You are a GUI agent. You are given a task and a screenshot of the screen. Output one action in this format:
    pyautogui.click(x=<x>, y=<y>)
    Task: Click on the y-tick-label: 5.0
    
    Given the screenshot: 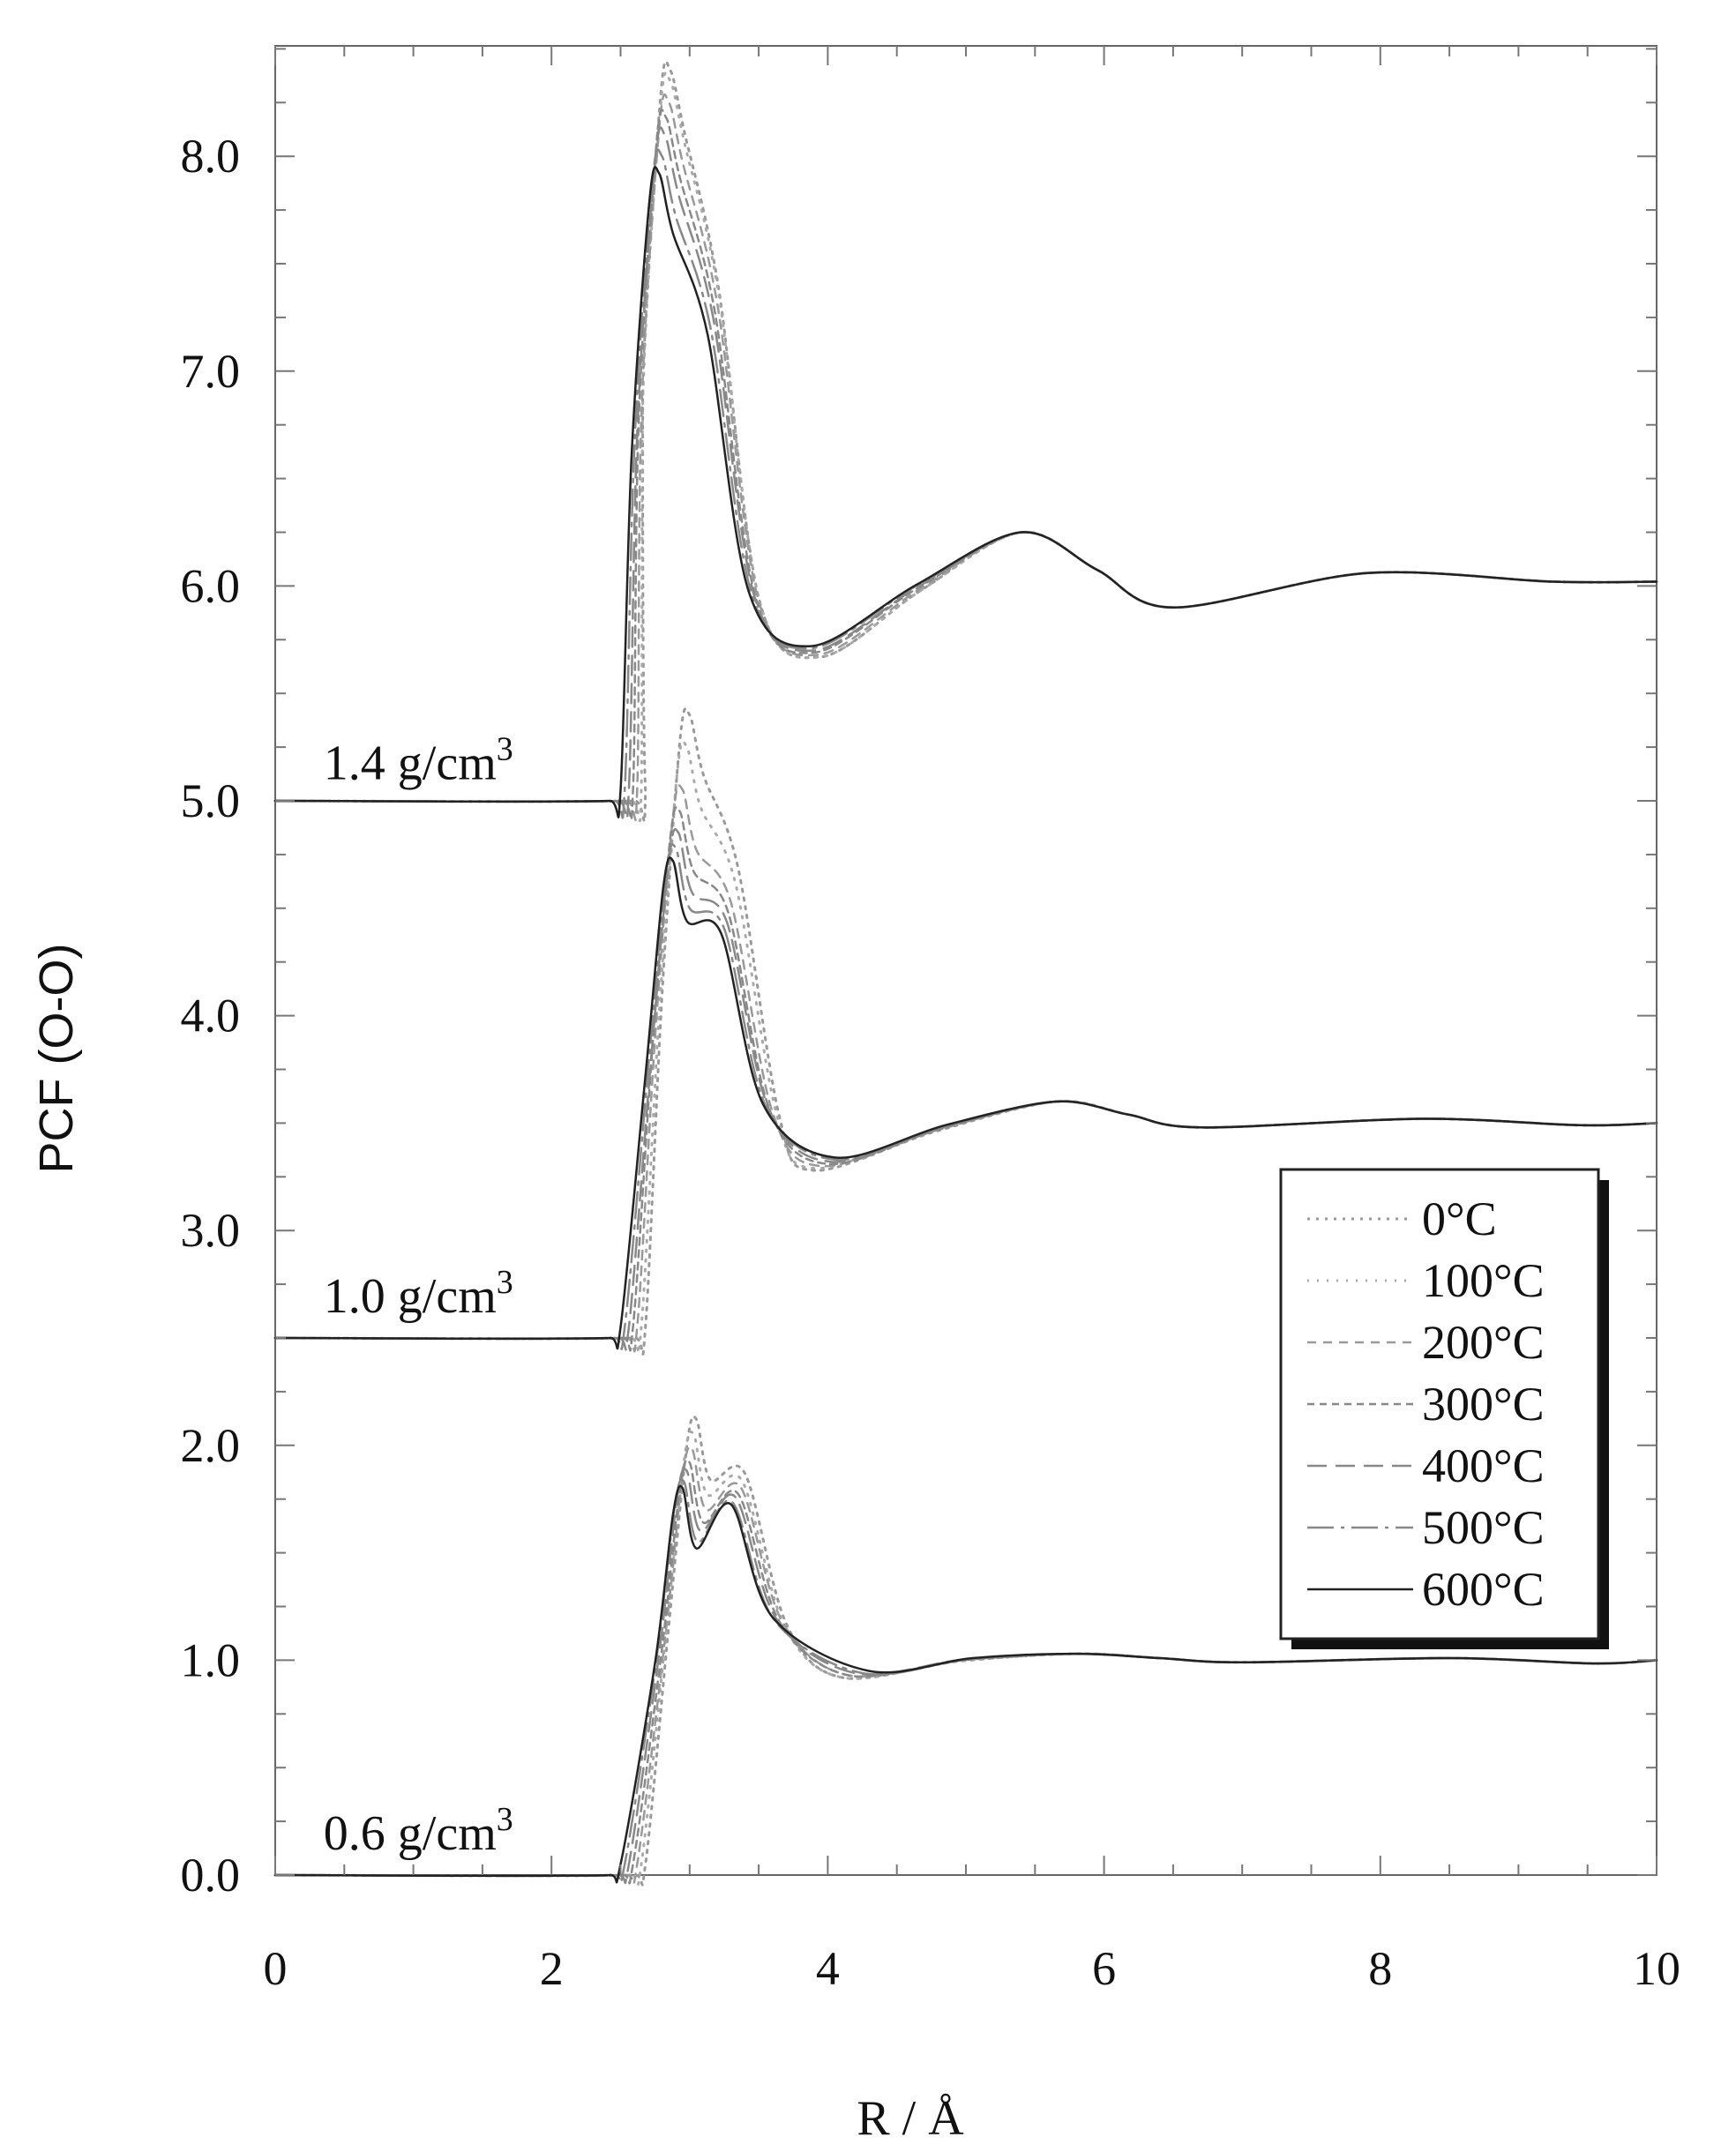 What is the action you would take?
    pyautogui.click(x=211, y=800)
    